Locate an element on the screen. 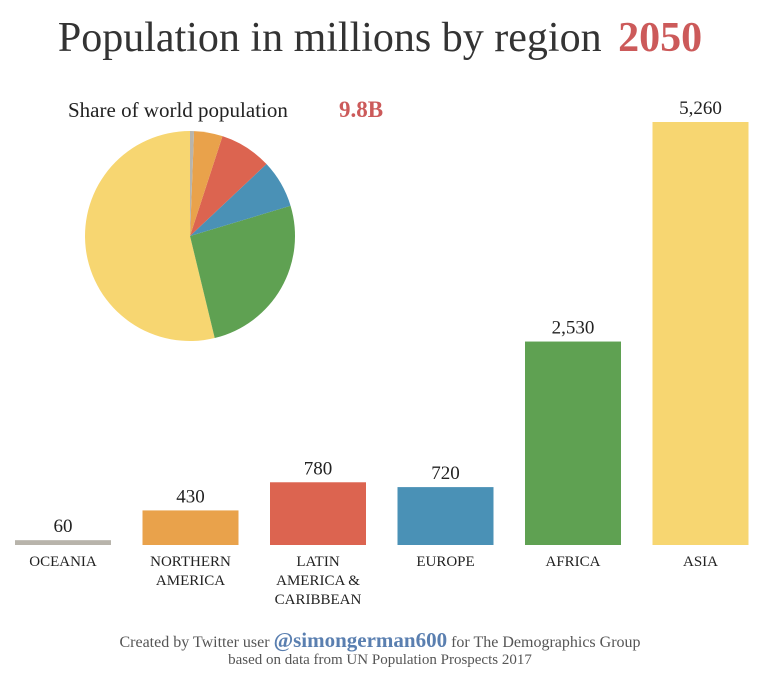  pie-slice-oceania is located at coordinates (192, 183).